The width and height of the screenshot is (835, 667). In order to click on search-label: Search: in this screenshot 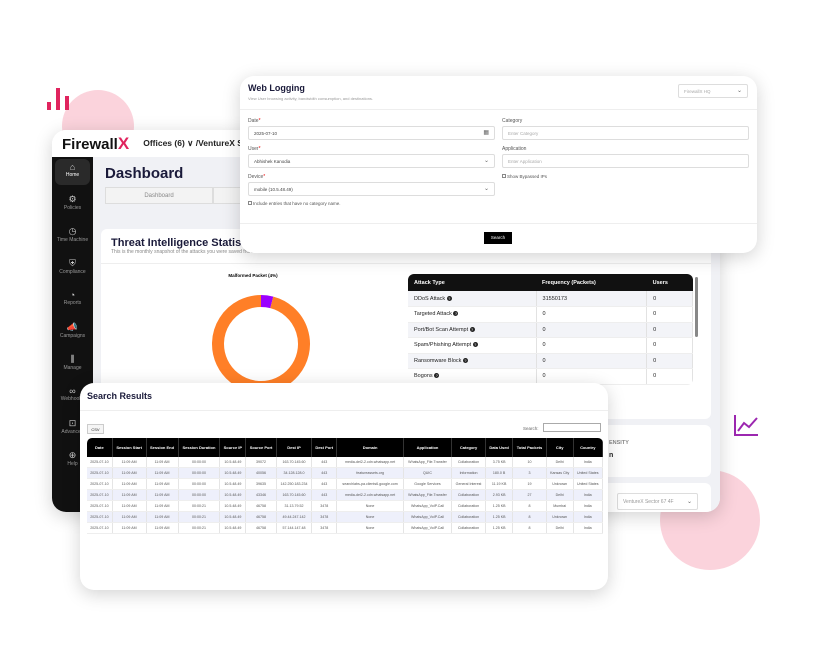, I will do `click(531, 428)`.